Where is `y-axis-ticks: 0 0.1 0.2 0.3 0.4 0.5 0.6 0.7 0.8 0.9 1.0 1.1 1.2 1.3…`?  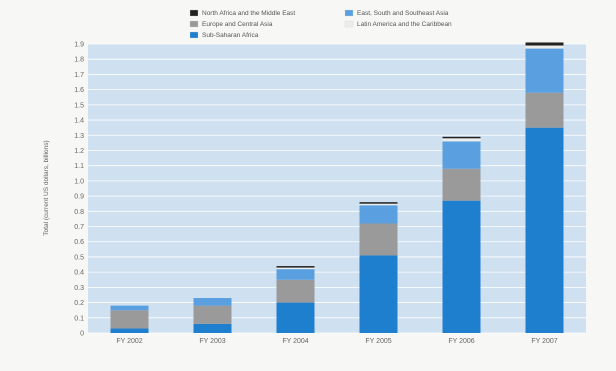
y-axis-ticks: 0 0.1 0.2 0.3 0.4 0.5 0.6 0.7 0.8 0.9 1.0 1.1 1.2 1.3… is located at coordinates (79, 190).